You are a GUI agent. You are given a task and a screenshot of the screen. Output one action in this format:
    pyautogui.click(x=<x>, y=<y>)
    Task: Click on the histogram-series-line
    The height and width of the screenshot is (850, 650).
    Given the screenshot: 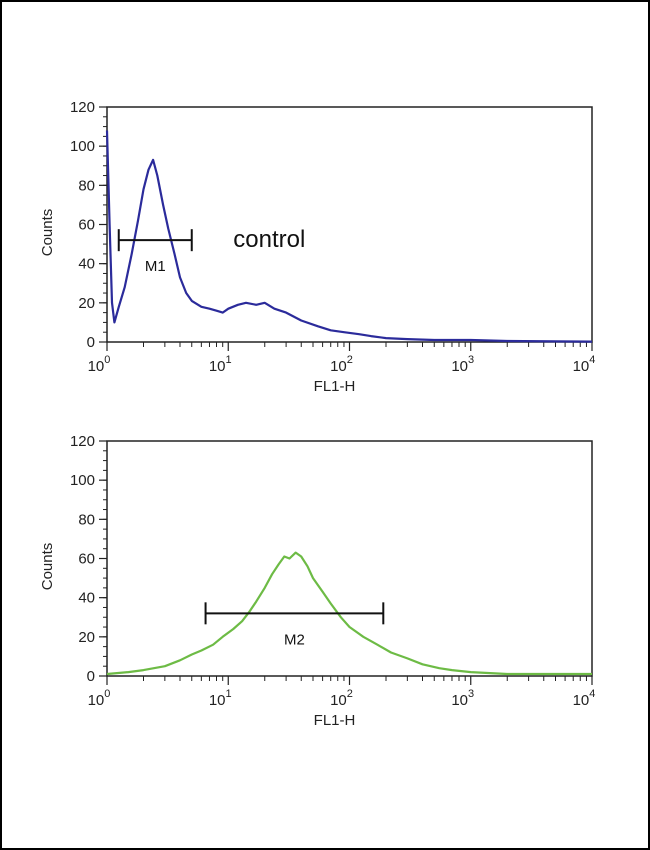 What is the action you would take?
    pyautogui.click(x=349, y=613)
    